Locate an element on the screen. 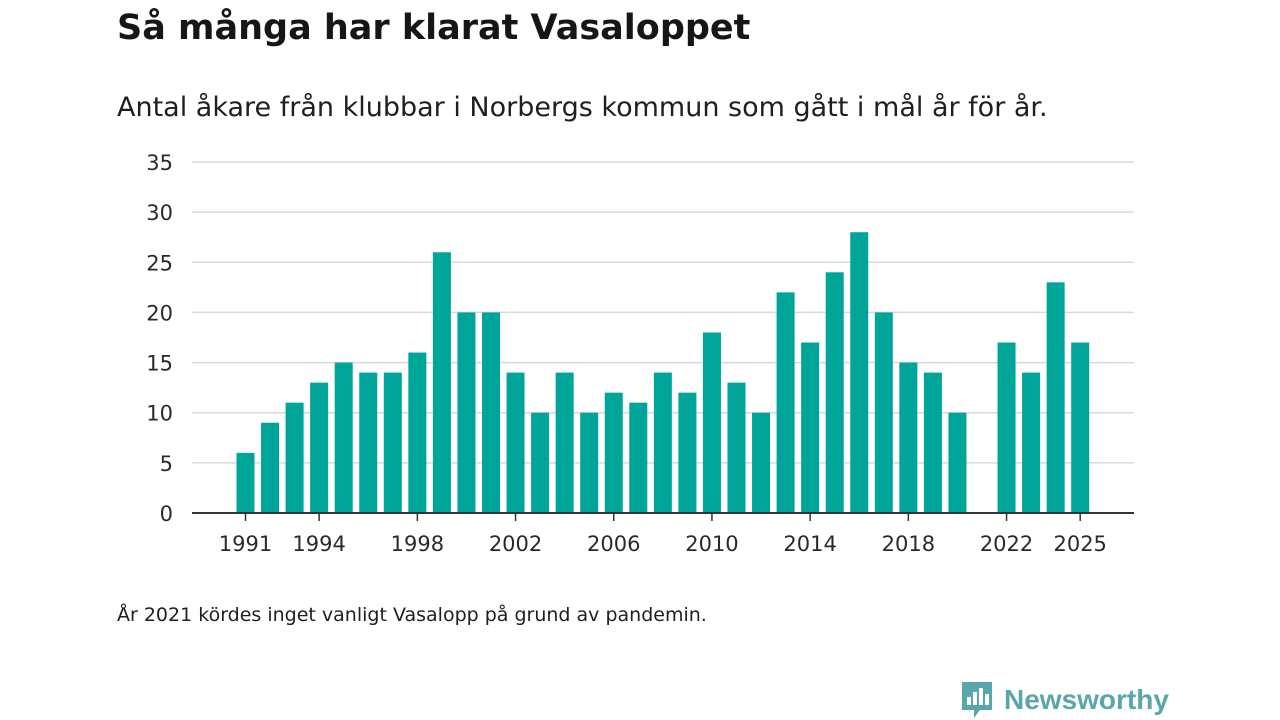  bar-2015 is located at coordinates (834, 392).